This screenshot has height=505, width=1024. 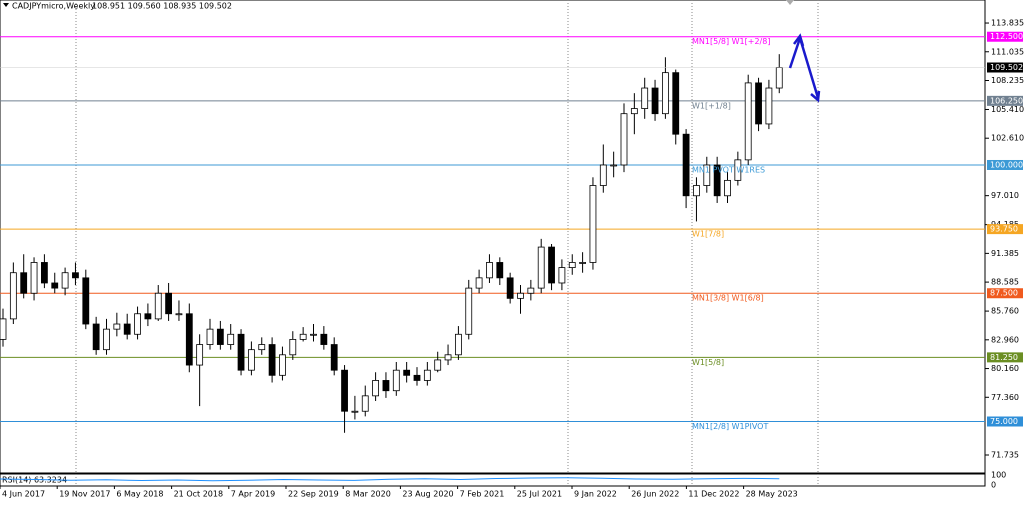 What do you see at coordinates (1005, 397) in the screenshot?
I see `y-tick-label: 77.360` at bounding box center [1005, 397].